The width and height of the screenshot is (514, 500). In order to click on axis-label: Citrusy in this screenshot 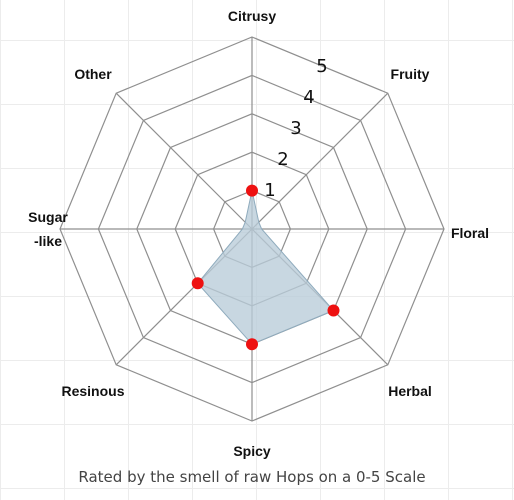, I will do `click(252, 16)`.